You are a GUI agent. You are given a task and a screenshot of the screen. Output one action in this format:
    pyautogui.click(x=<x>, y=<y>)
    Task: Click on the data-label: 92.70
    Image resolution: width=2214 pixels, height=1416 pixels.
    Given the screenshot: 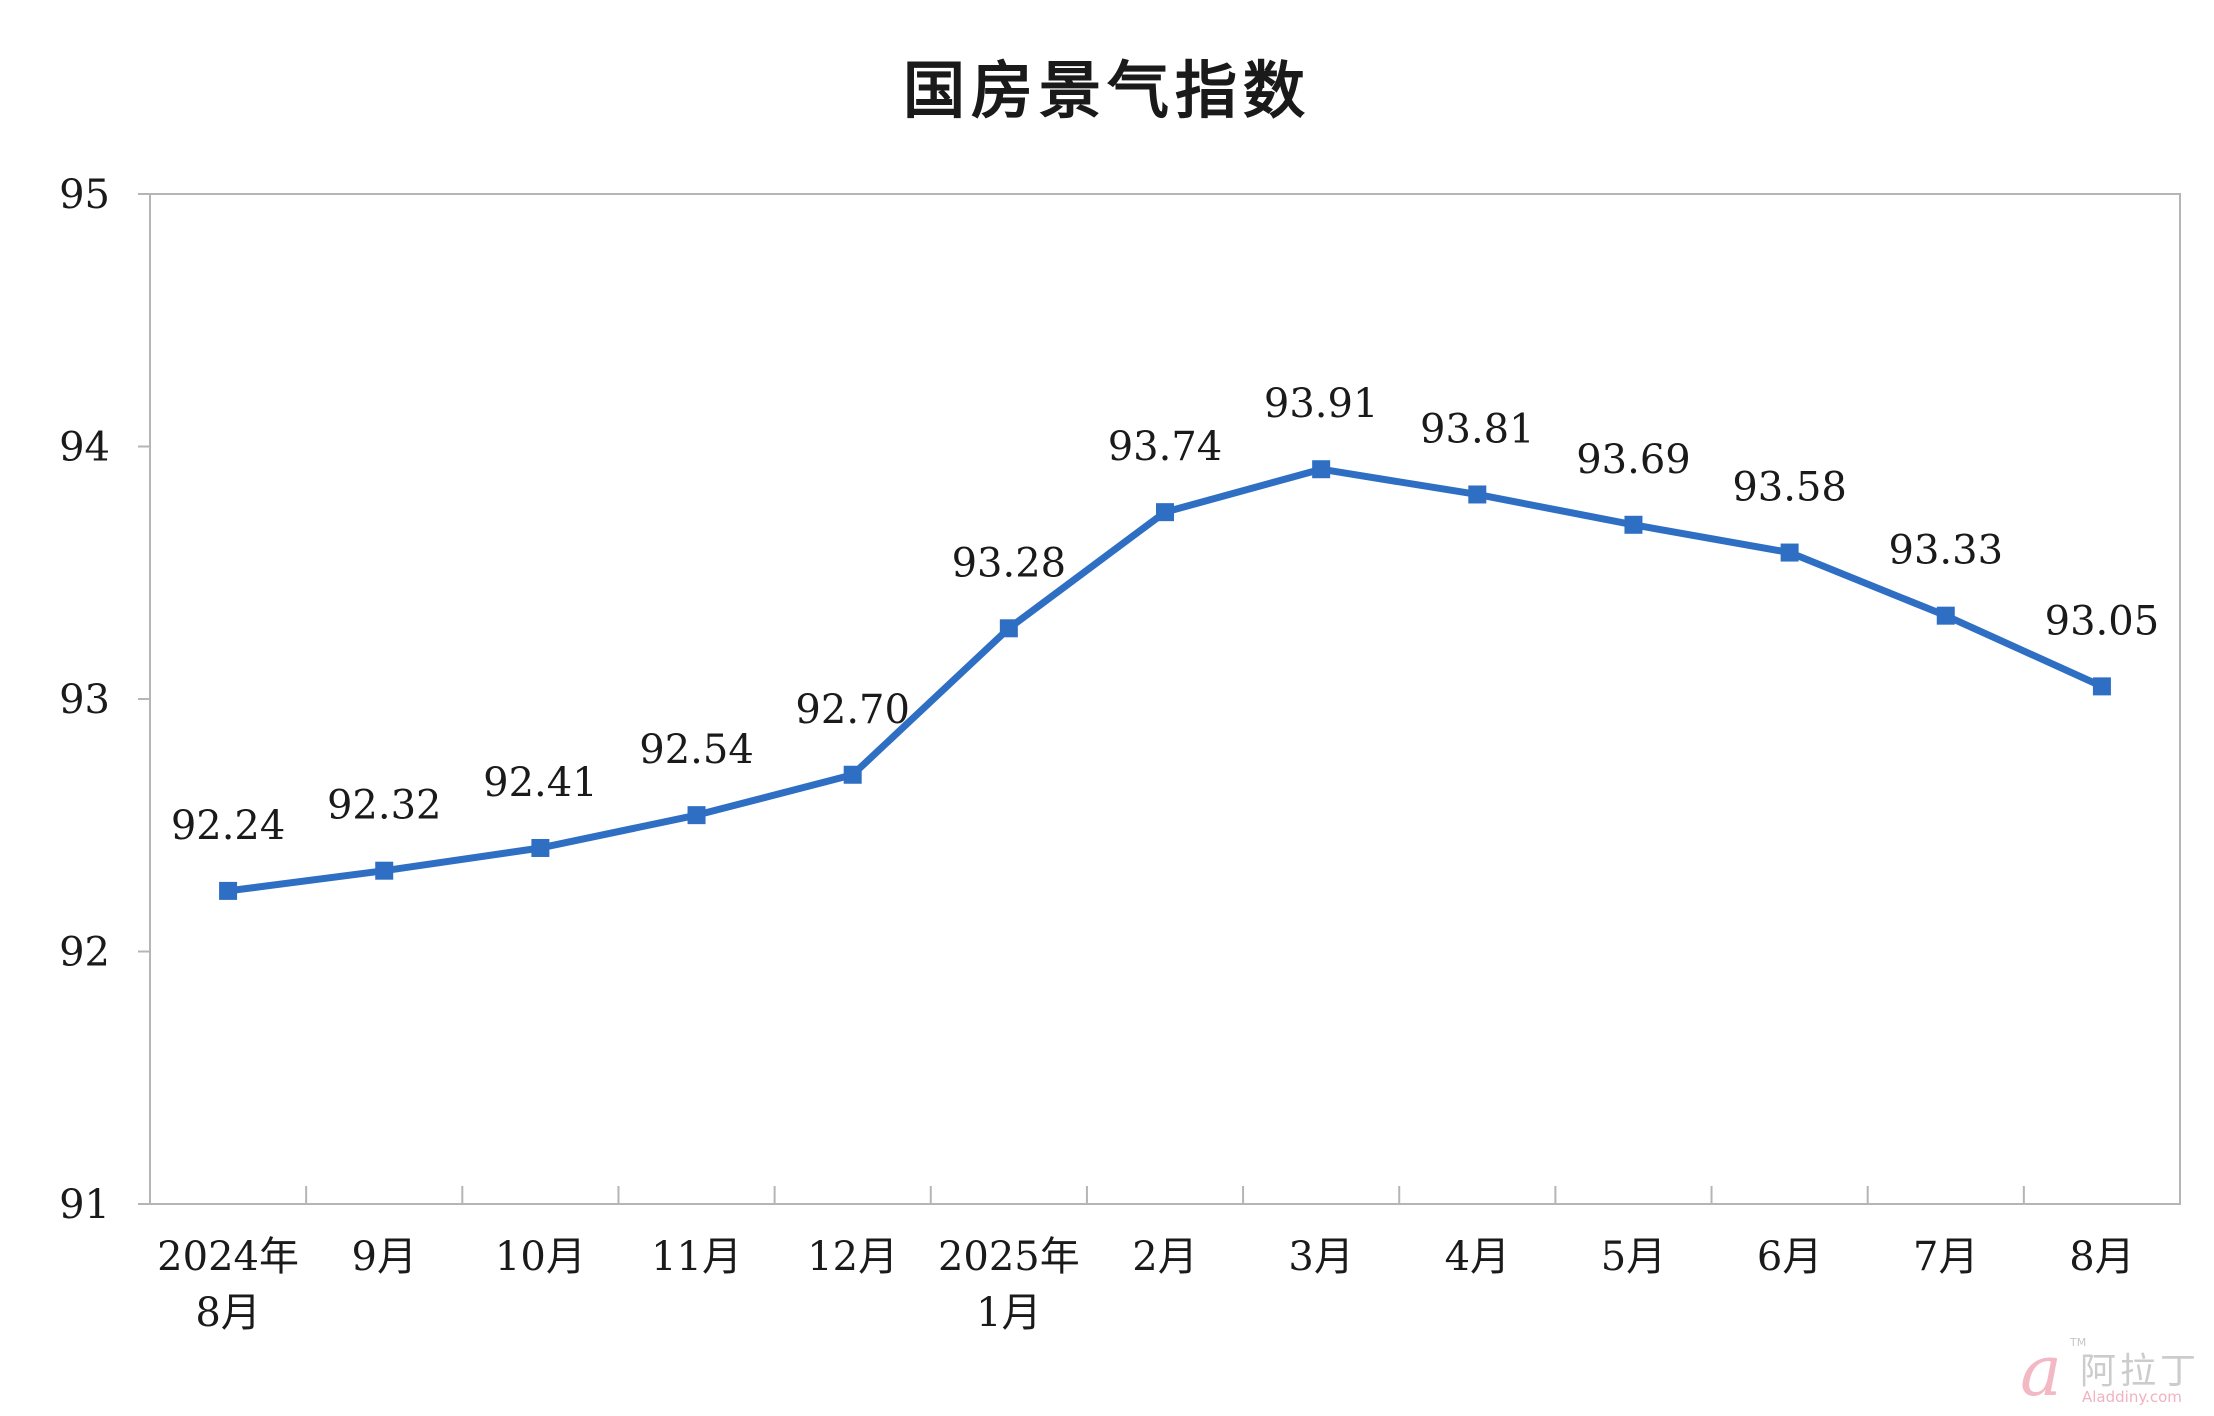 What is the action you would take?
    pyautogui.click(x=852, y=710)
    